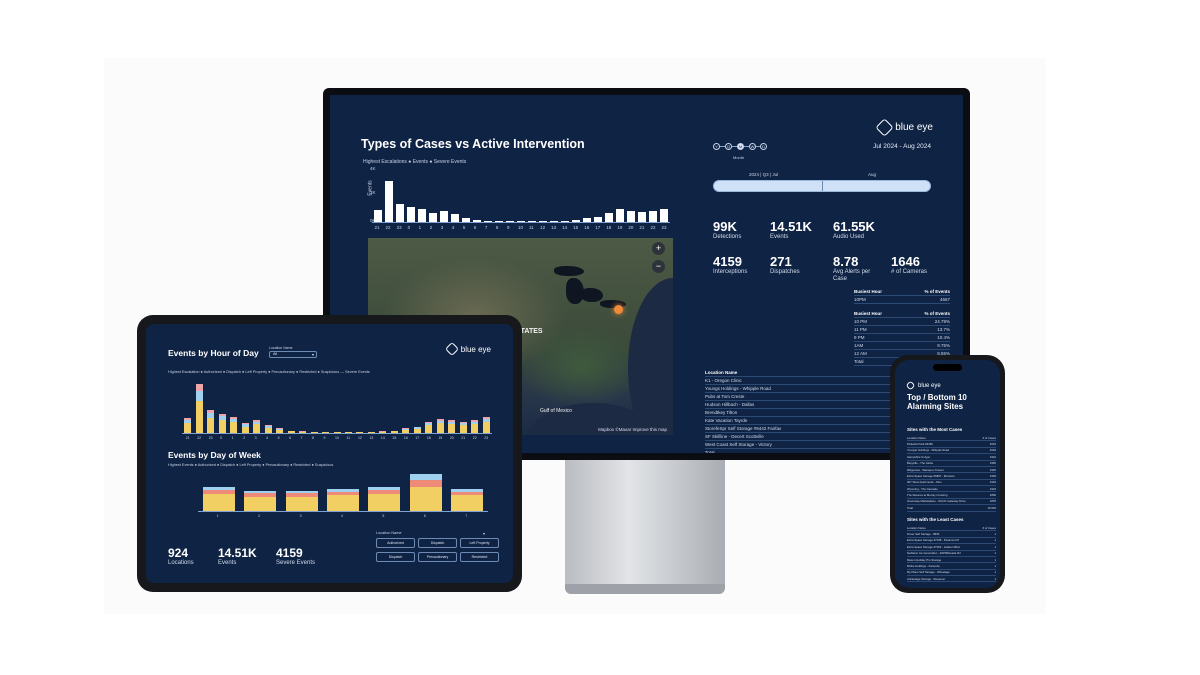 Image resolution: width=1200 pixels, height=675 pixels. What do you see at coordinates (951, 483) in the screenshot?
I see `table-row: 407 West Apartments - Moo 1934` at bounding box center [951, 483].